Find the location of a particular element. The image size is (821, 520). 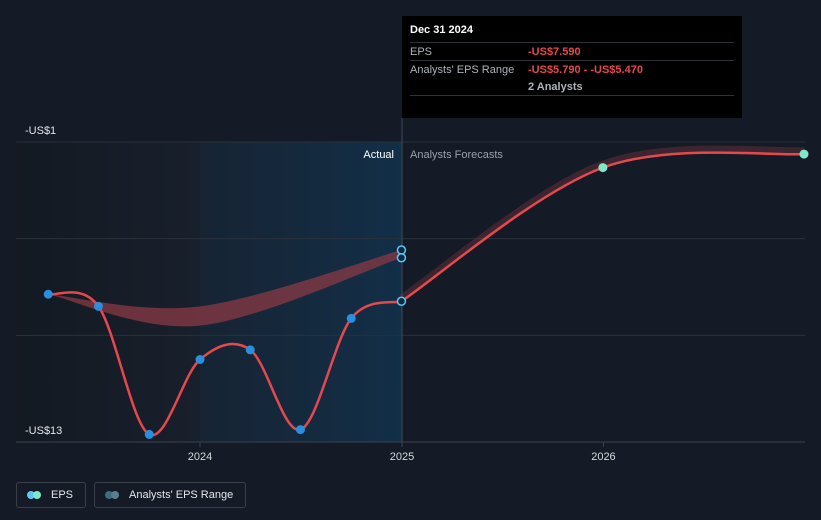

tooltip-eps-row: EPS -US$7.590 is located at coordinates (572, 51).